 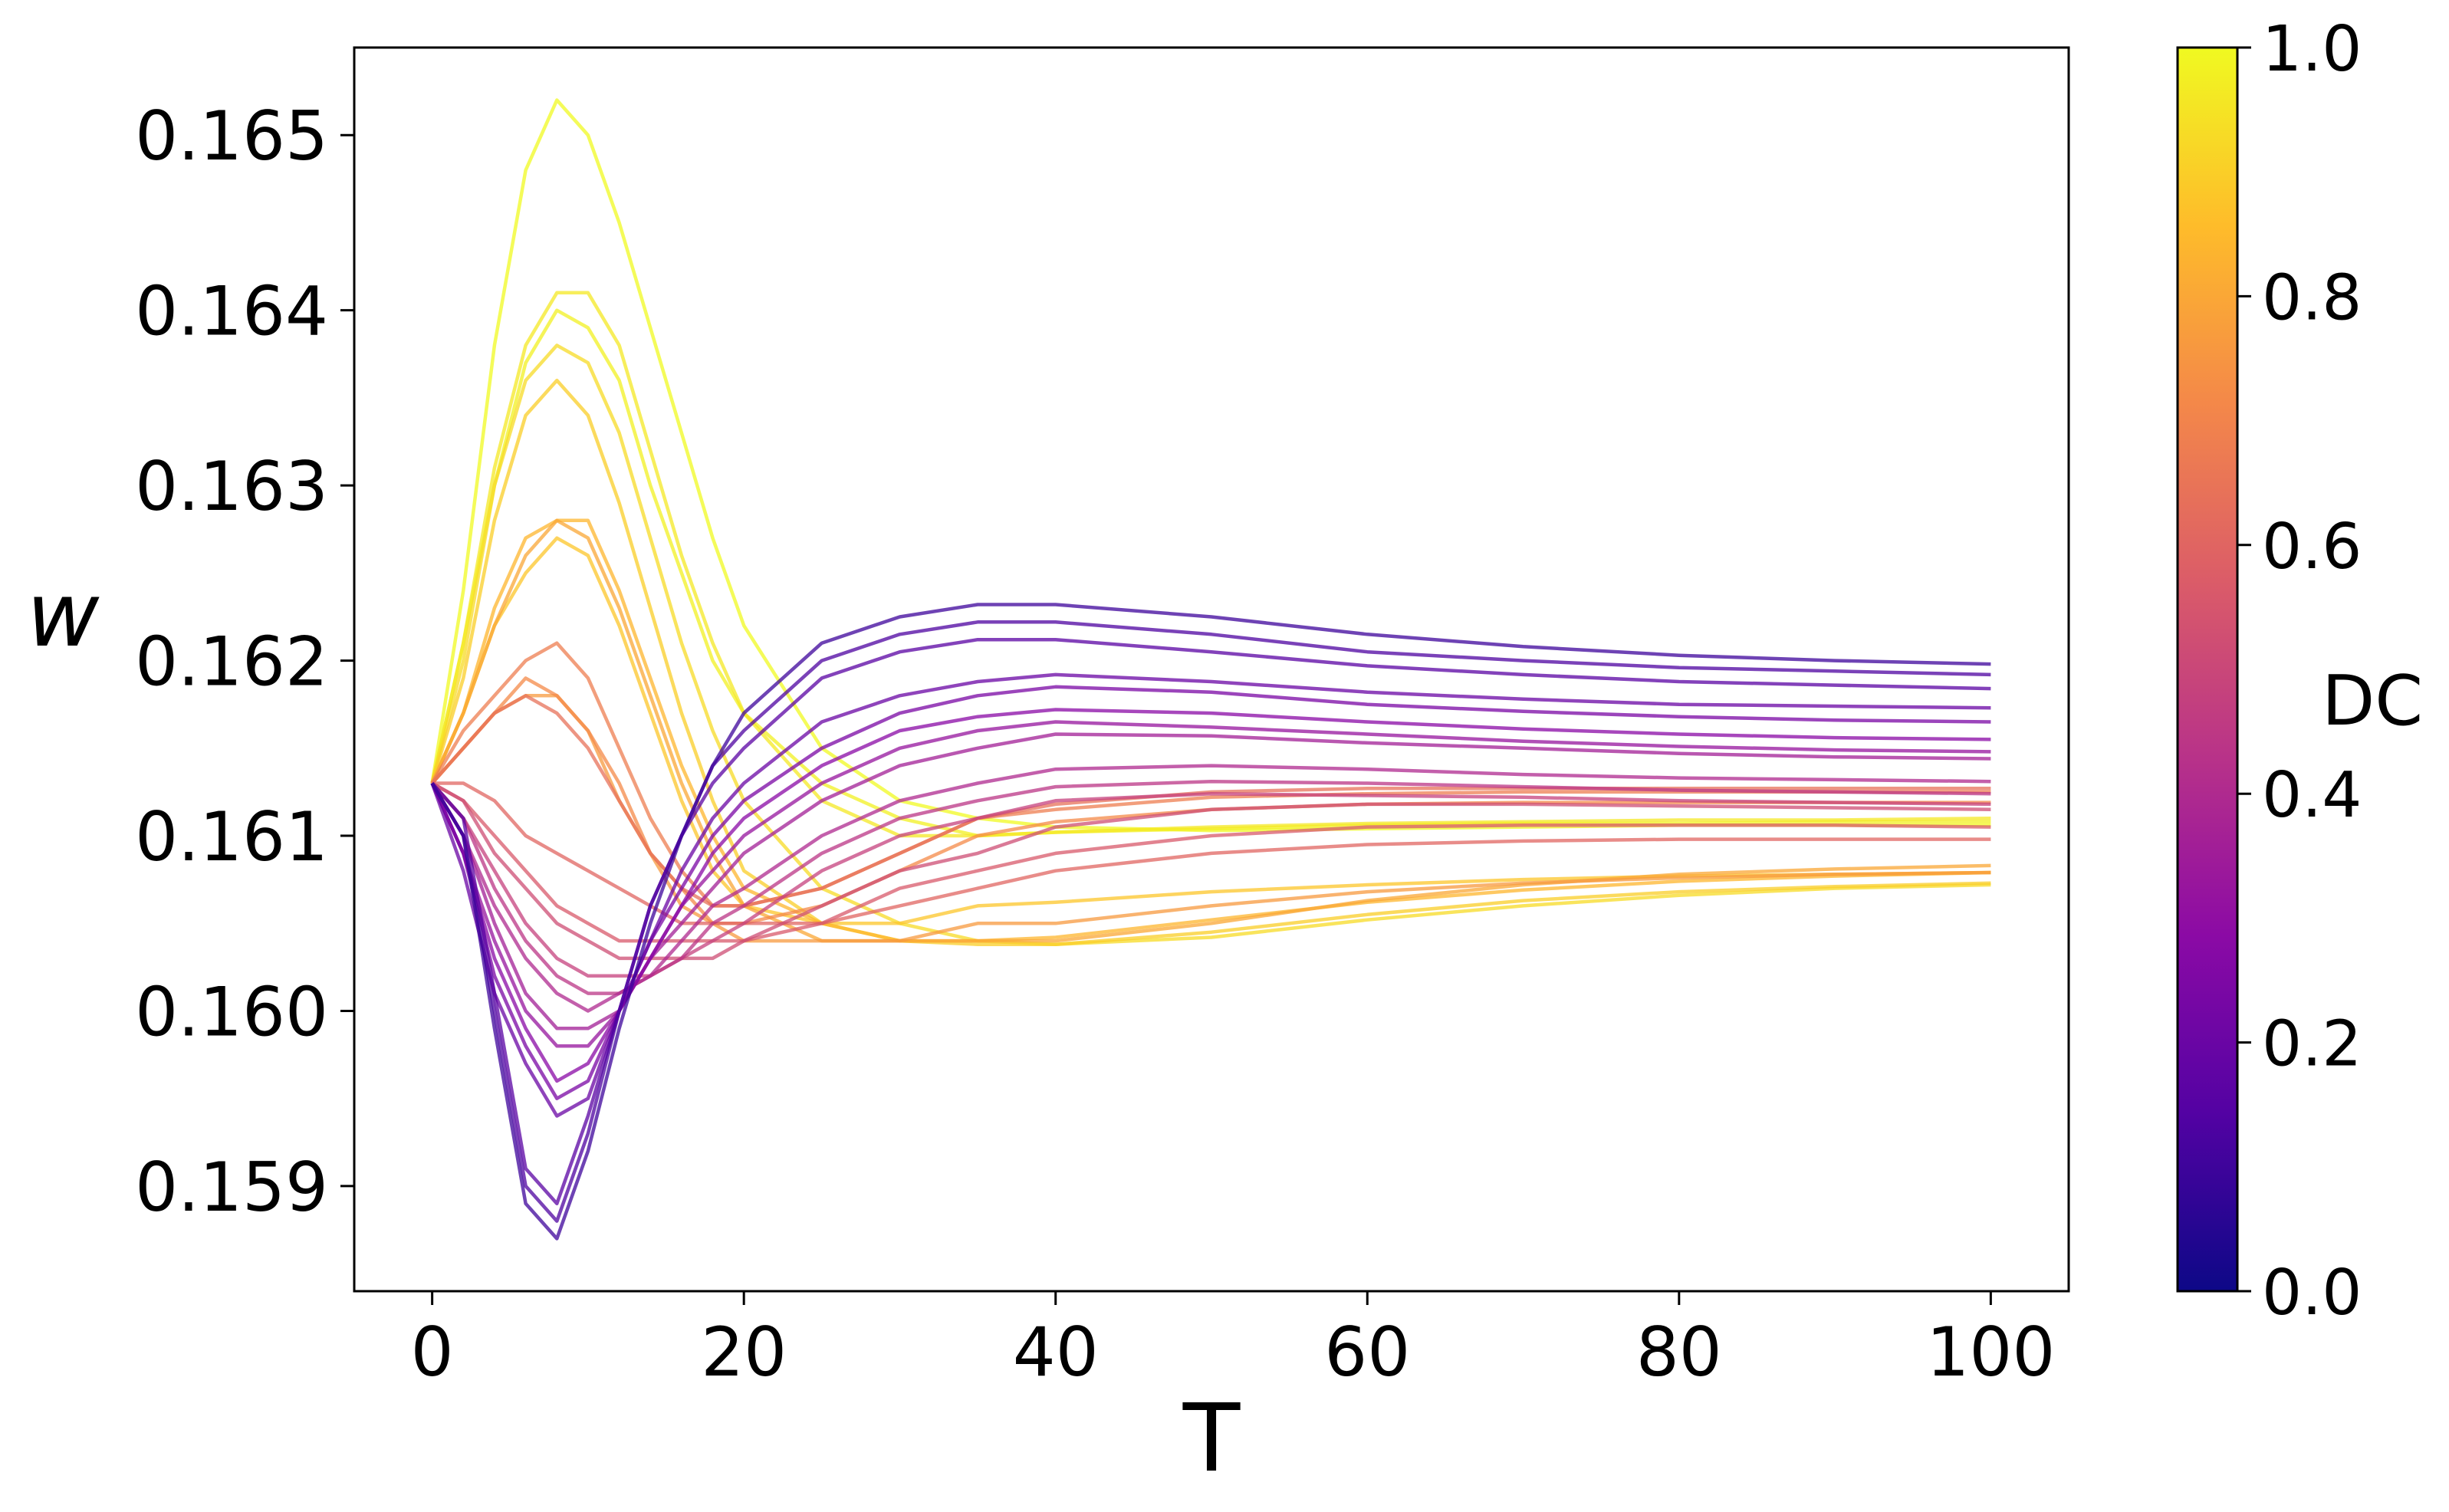 What do you see at coordinates (1679, 1352) in the screenshot?
I see `x-tick-label: 80` at bounding box center [1679, 1352].